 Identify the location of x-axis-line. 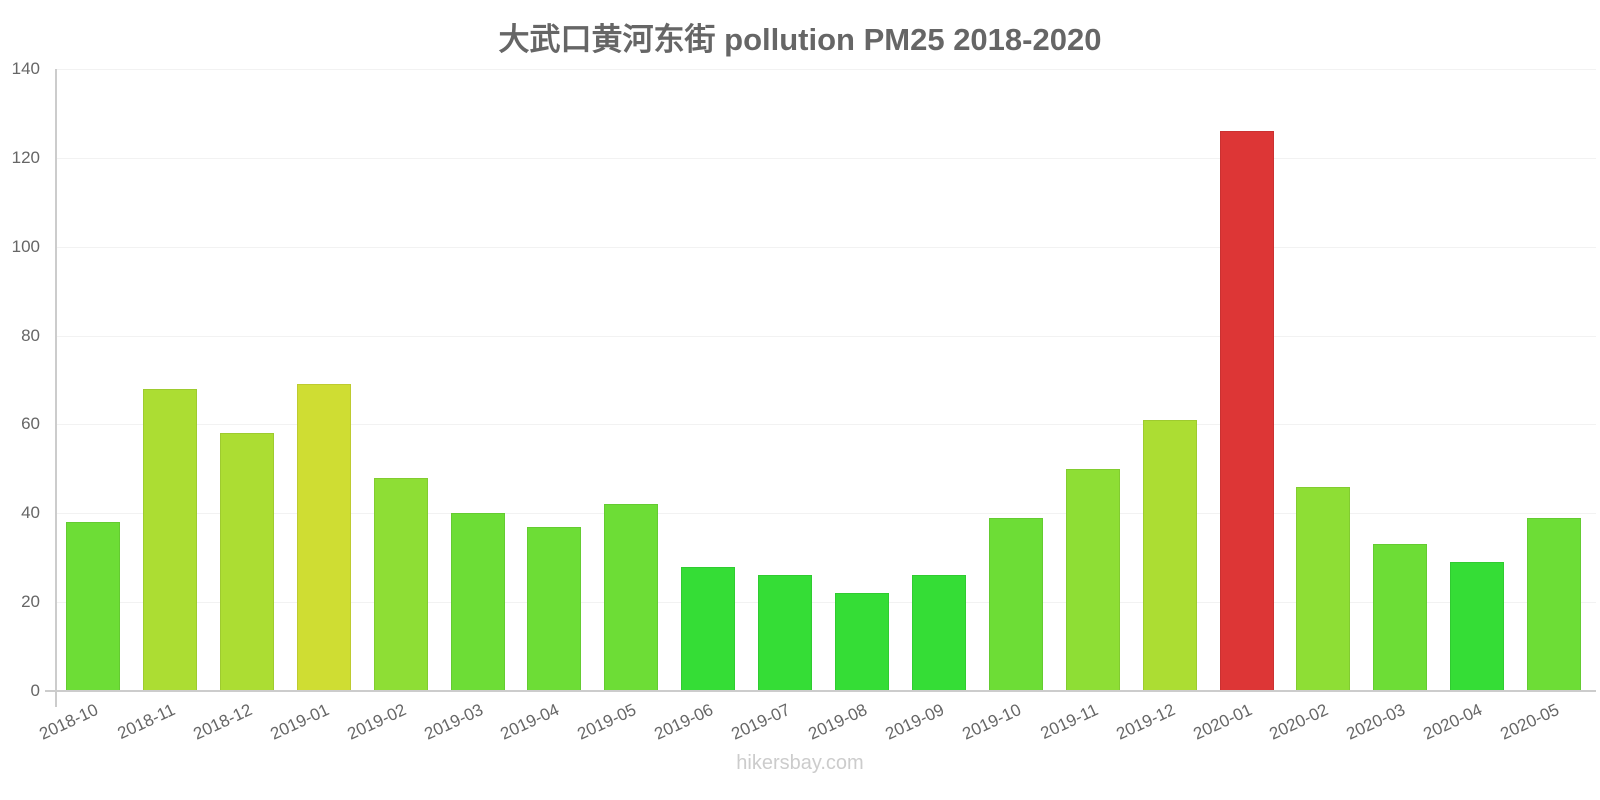
(820, 691).